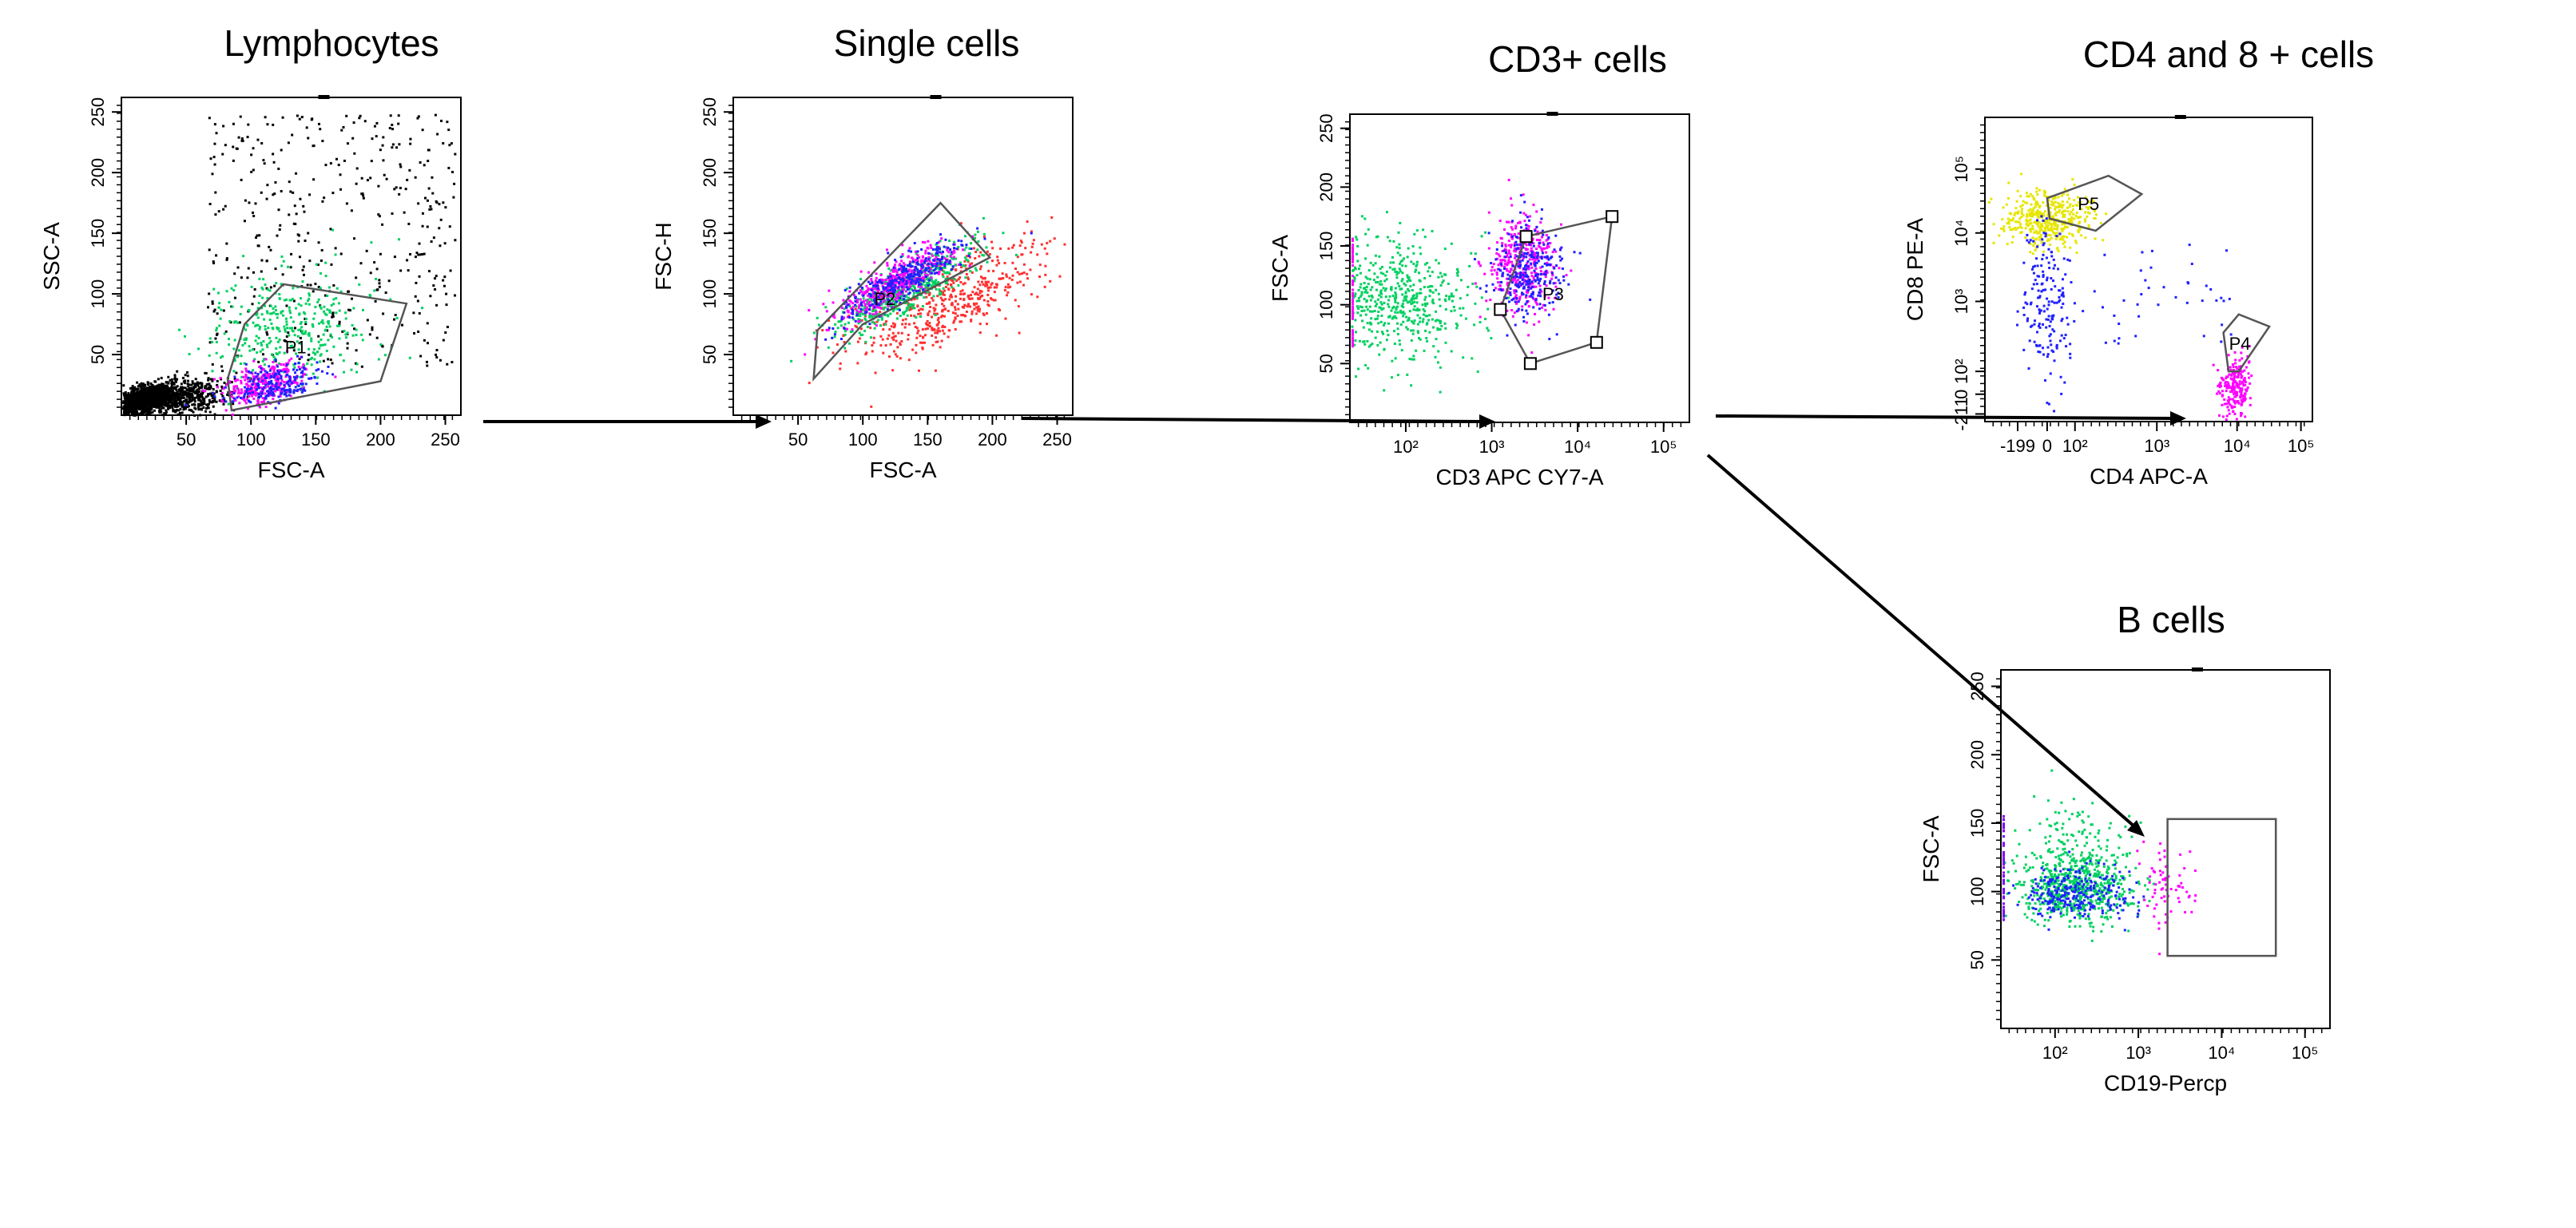  I want to click on top-marker, so click(324, 97).